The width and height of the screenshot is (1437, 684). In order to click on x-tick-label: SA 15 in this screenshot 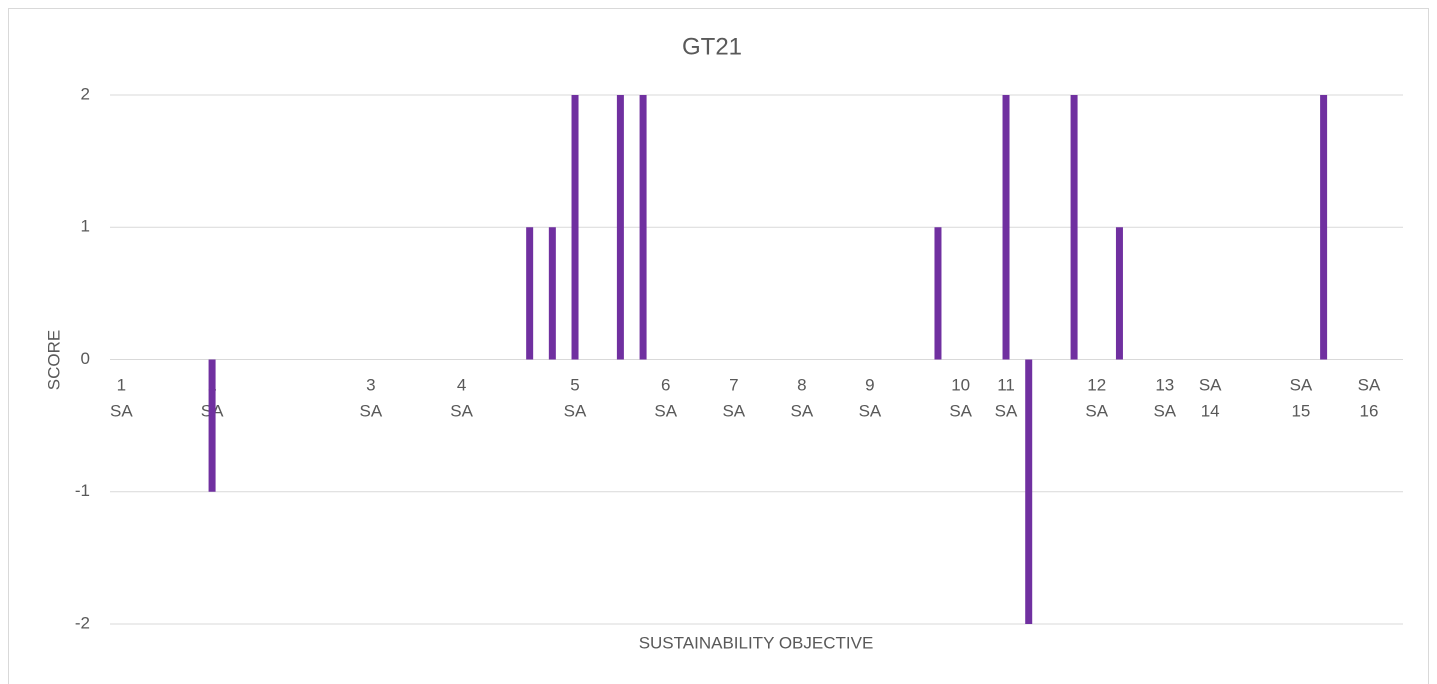, I will do `click(1301, 398)`.